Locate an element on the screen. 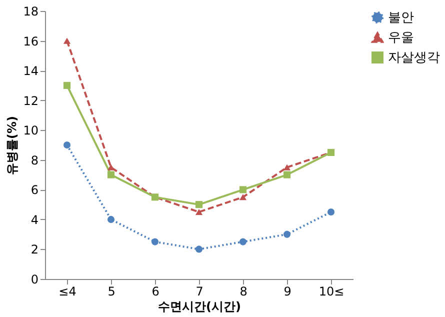 Image resolution: width=445 pixels, height=317 pixels. x-tick-label: 10≤ is located at coordinates (331, 291).